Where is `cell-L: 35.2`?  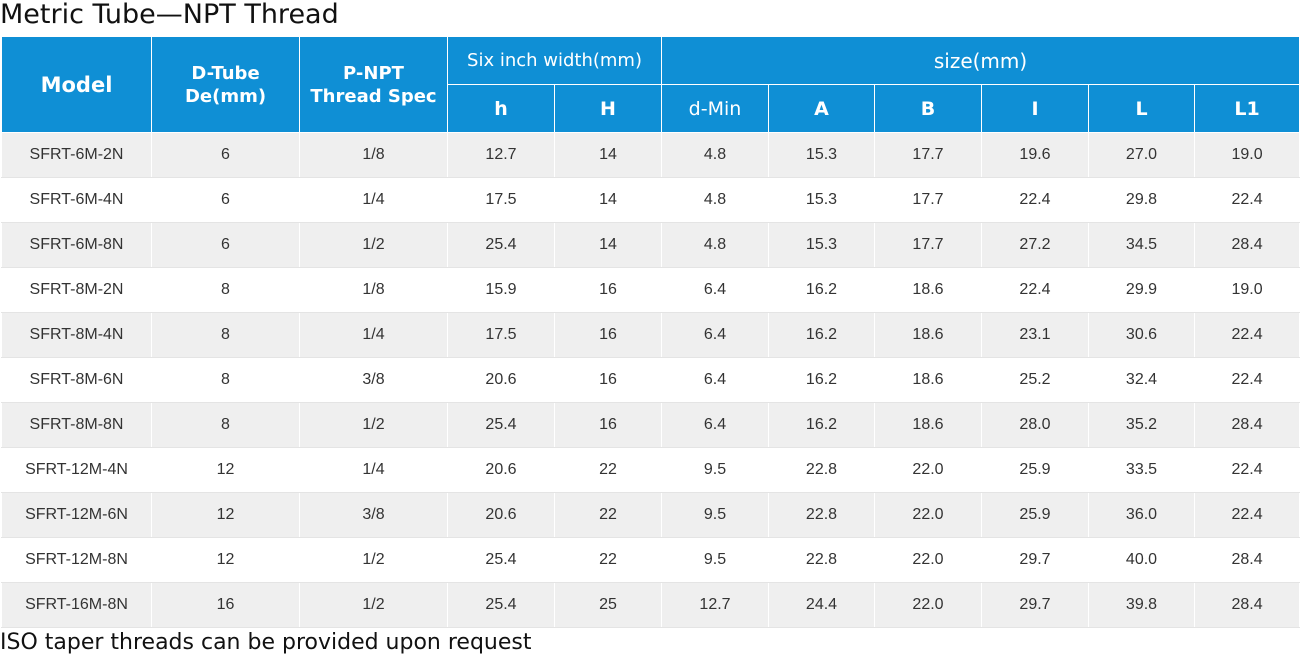
cell-L: 35.2 is located at coordinates (1141, 425).